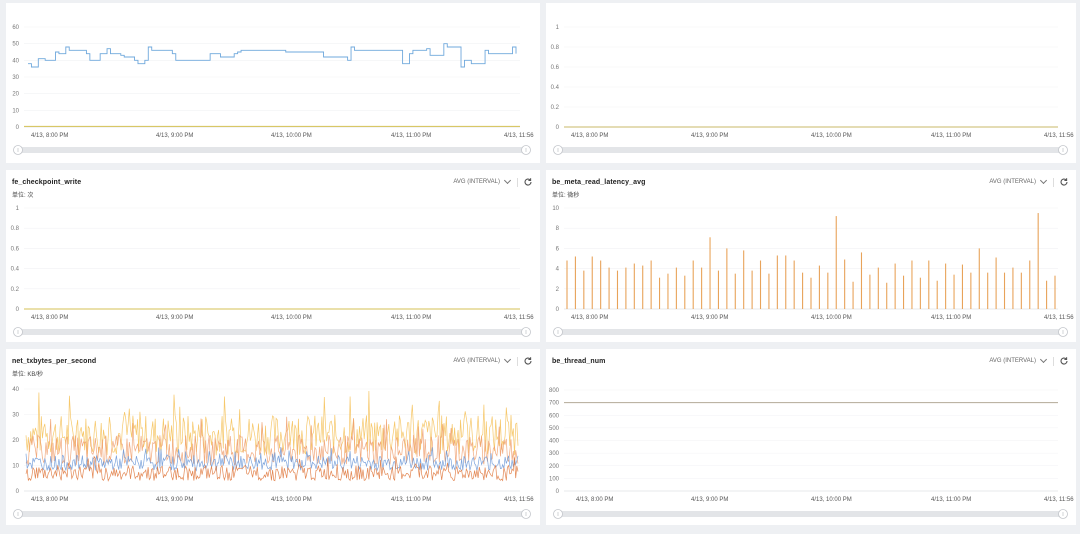 This screenshot has height=534, width=1080. I want to click on y-tick-label: 20, so click(15, 441).